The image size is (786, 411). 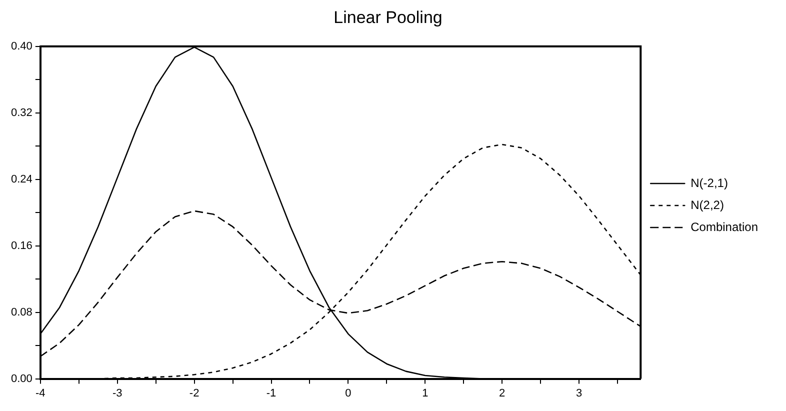 What do you see at coordinates (21, 312) in the screenshot?
I see `y-tick-label: 0.08` at bounding box center [21, 312].